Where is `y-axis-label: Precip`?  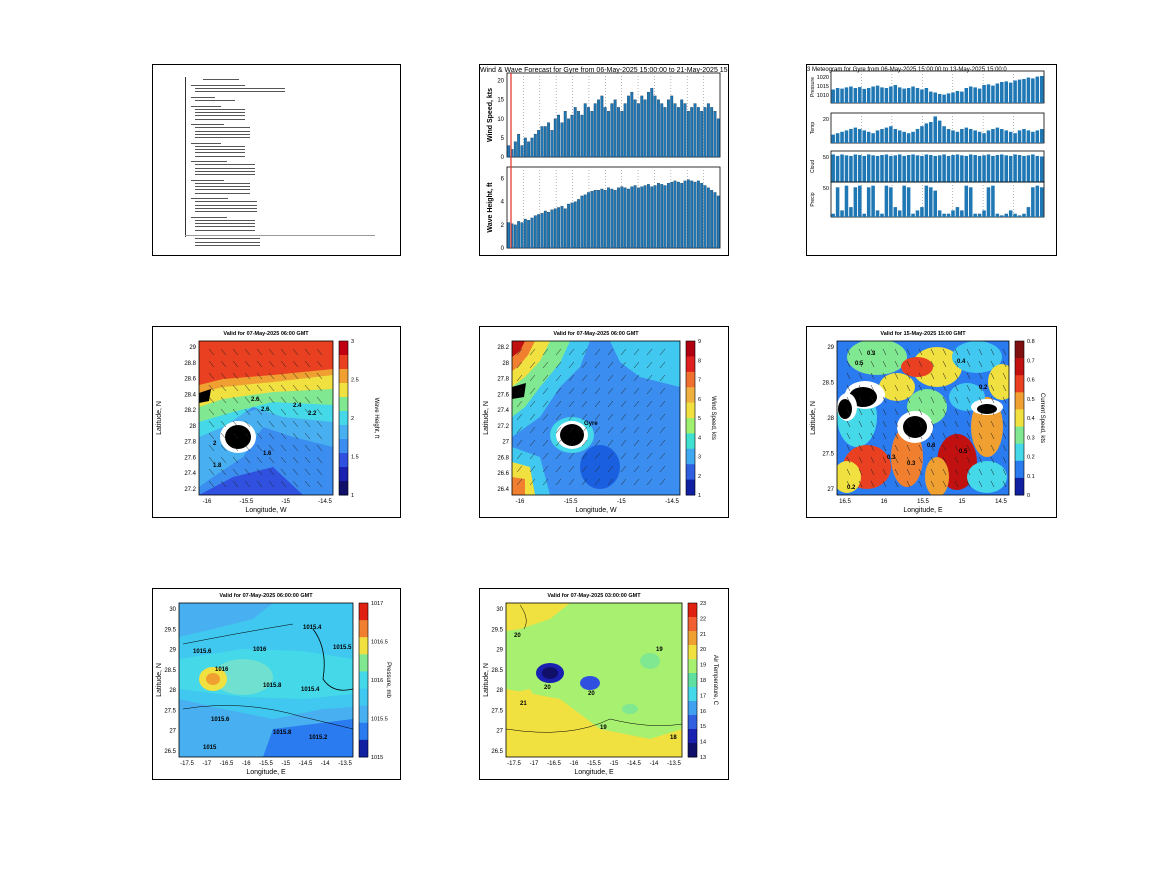
y-axis-label: Precip is located at coordinates (813, 199).